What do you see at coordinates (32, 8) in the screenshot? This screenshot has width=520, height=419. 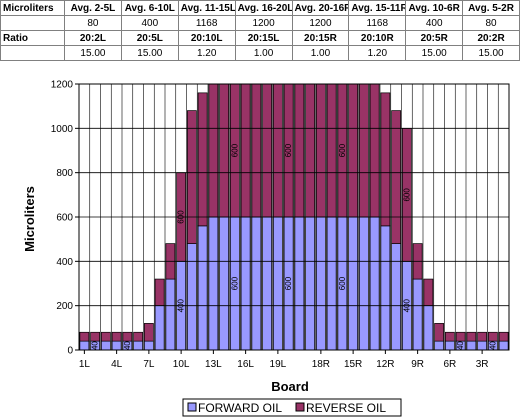 I see `microliters-row-label: Microliters` at bounding box center [32, 8].